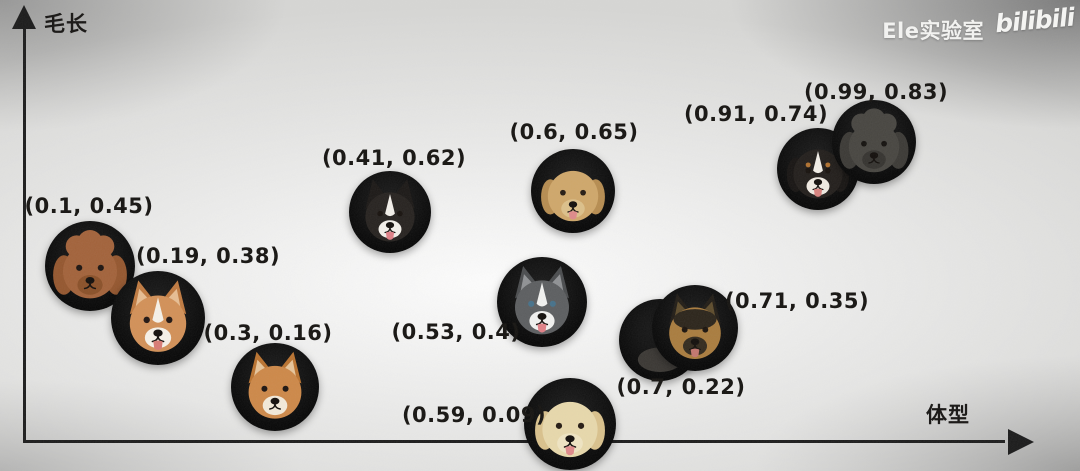 Image resolution: width=1080 pixels, height=471 pixels. What do you see at coordinates (514, 441) in the screenshot?
I see `x-axis-line` at bounding box center [514, 441].